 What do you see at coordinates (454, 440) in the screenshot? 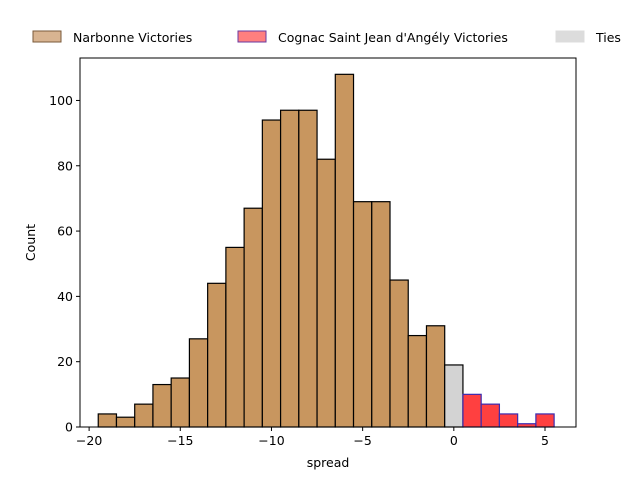
I see `x-tick-label: 0` at bounding box center [454, 440].